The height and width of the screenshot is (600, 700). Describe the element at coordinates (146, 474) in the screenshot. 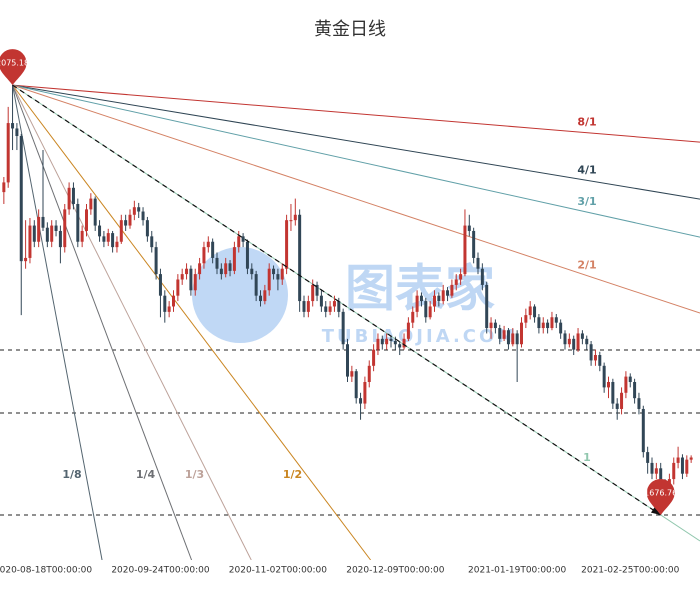

I see `fan-label: 1/4` at that location.